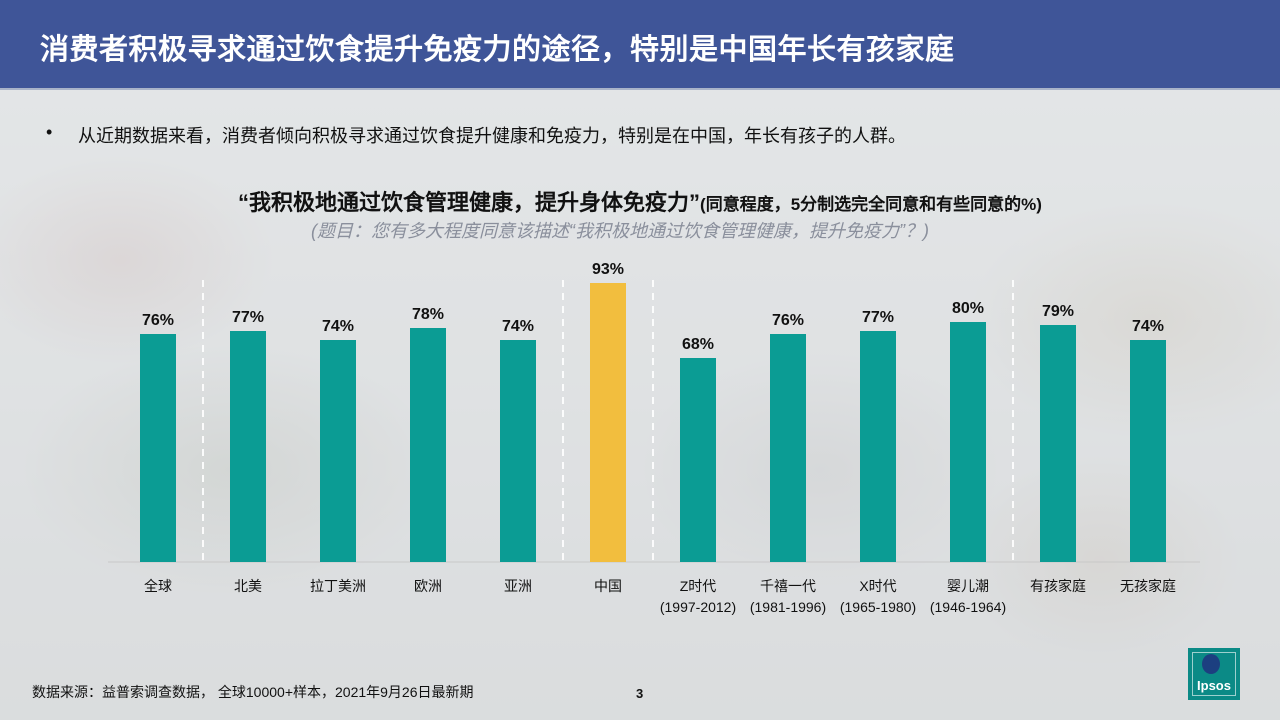 The height and width of the screenshot is (720, 1280). I want to click on category-label: 欧洲, so click(428, 586).